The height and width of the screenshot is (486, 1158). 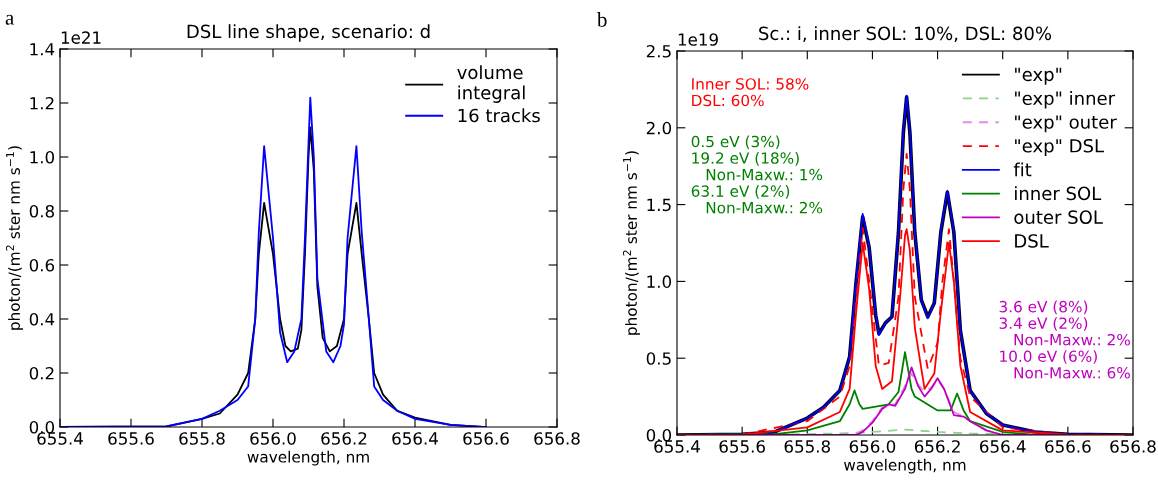 What do you see at coordinates (757, 174) in the screenshot?
I see `annotation: 0.5 eV (3%) 19.2 eV (18%) Non-Maxw.: 1% 63.1 eV (2%) Non-Maxw.: 2%` at bounding box center [757, 174].